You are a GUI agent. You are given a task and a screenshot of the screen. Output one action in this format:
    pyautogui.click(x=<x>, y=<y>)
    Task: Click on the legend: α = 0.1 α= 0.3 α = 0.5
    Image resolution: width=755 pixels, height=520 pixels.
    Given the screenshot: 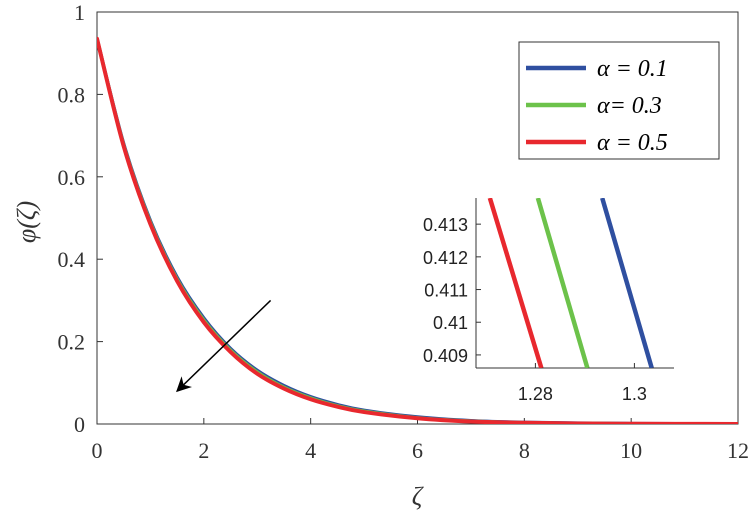 What is the action you would take?
    pyautogui.click(x=619, y=100)
    